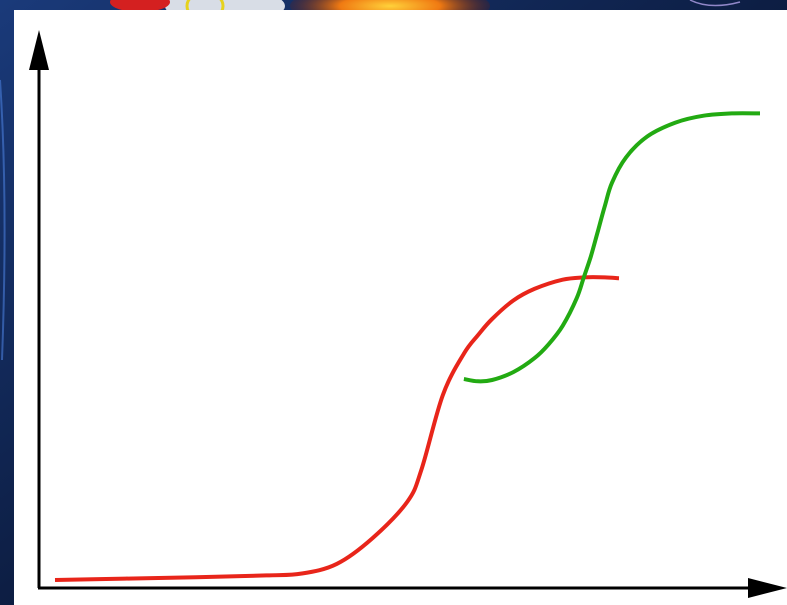 The width and height of the screenshot is (787, 605). I want to click on light-streak-decoration, so click(715, 3).